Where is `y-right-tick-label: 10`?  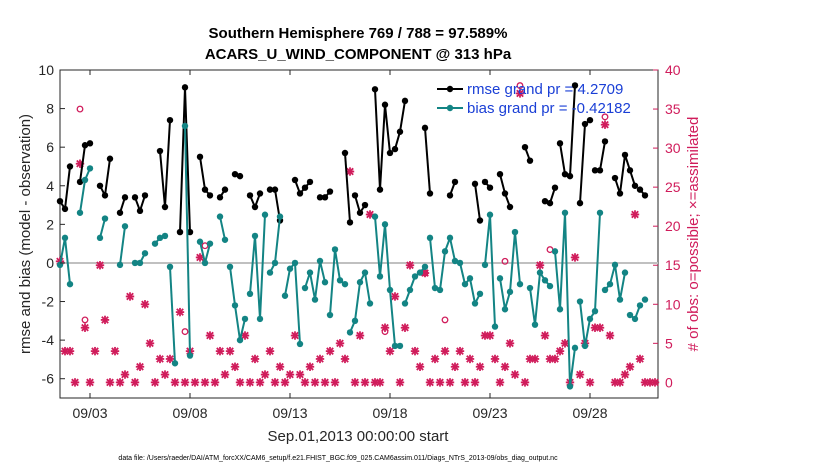 y-right-tick-label: 10 is located at coordinates (673, 304).